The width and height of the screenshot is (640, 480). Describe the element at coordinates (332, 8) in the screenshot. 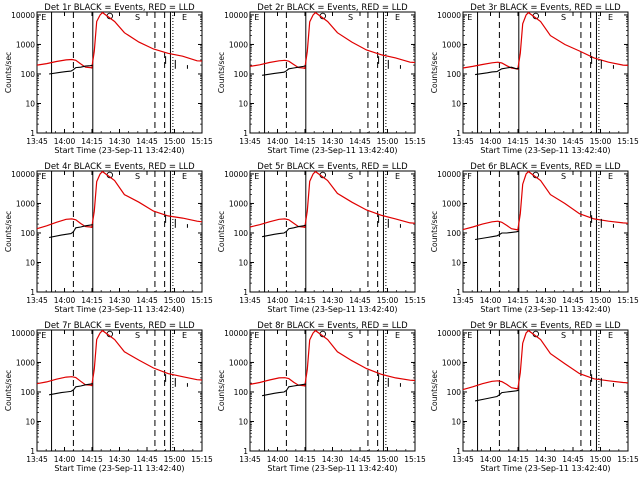

I see `panel-title: Det 2r BLACK = Events, RED = LLD` at that location.